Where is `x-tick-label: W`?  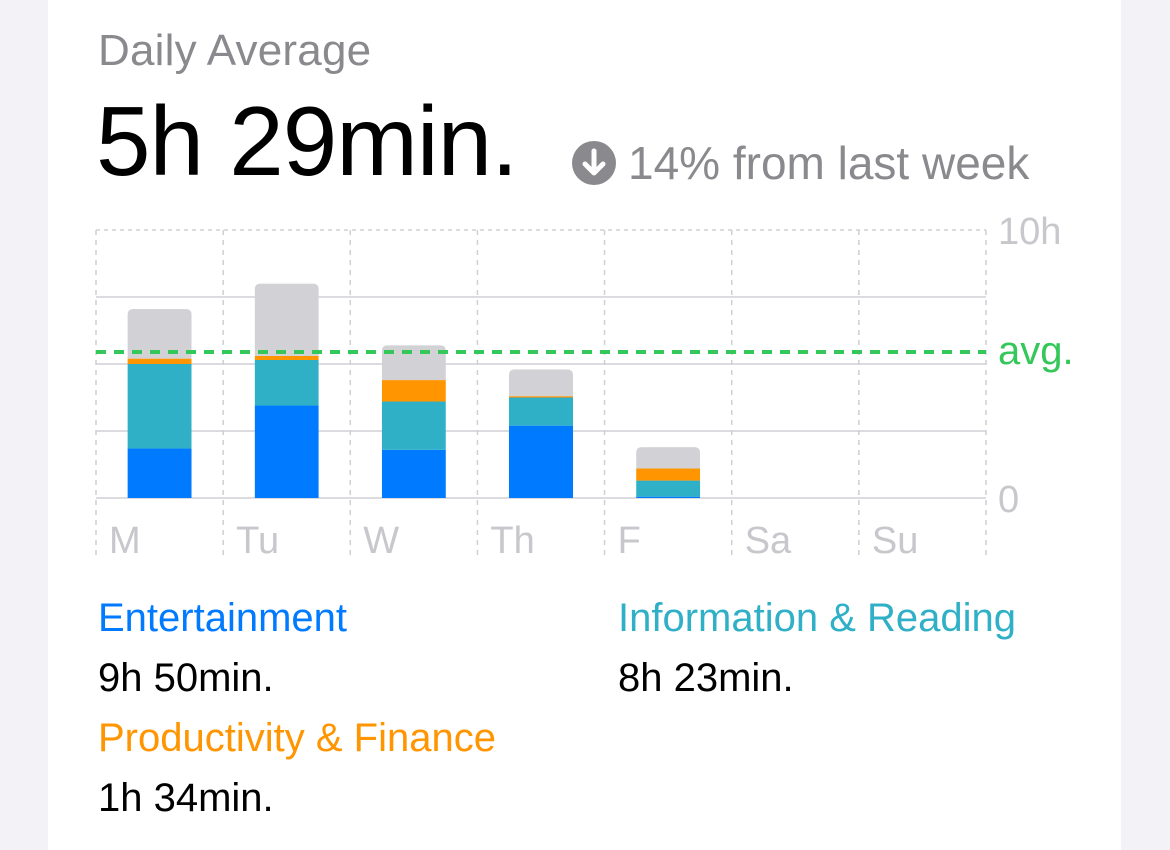 x-tick-label: W is located at coordinates (381, 541).